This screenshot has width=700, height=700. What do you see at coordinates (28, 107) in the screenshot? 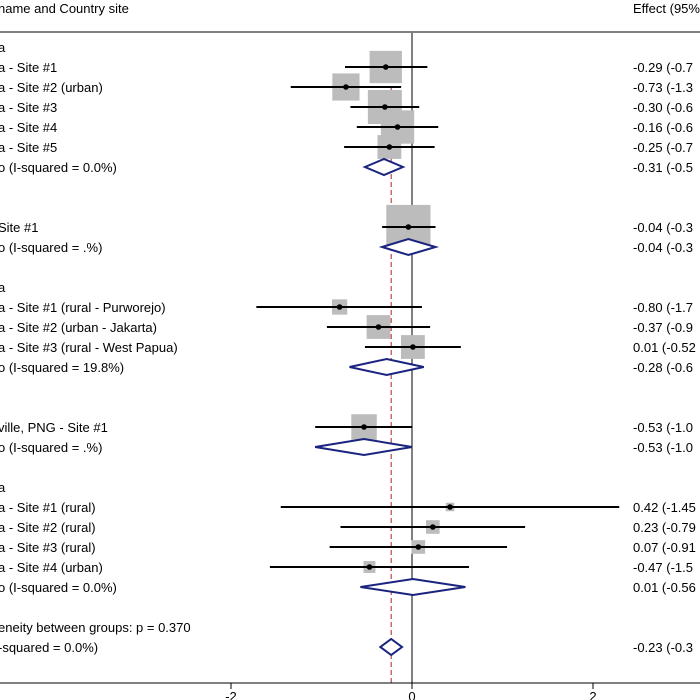
I see `row-label: a - Site #3` at bounding box center [28, 107].